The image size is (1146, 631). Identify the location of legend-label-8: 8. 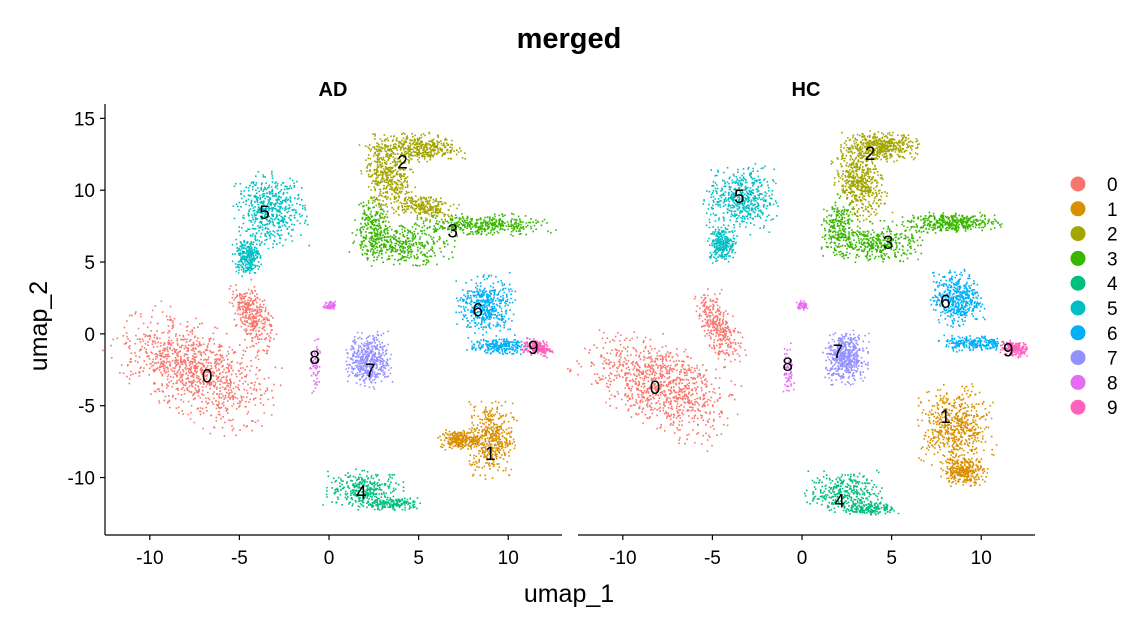
(1112, 383).